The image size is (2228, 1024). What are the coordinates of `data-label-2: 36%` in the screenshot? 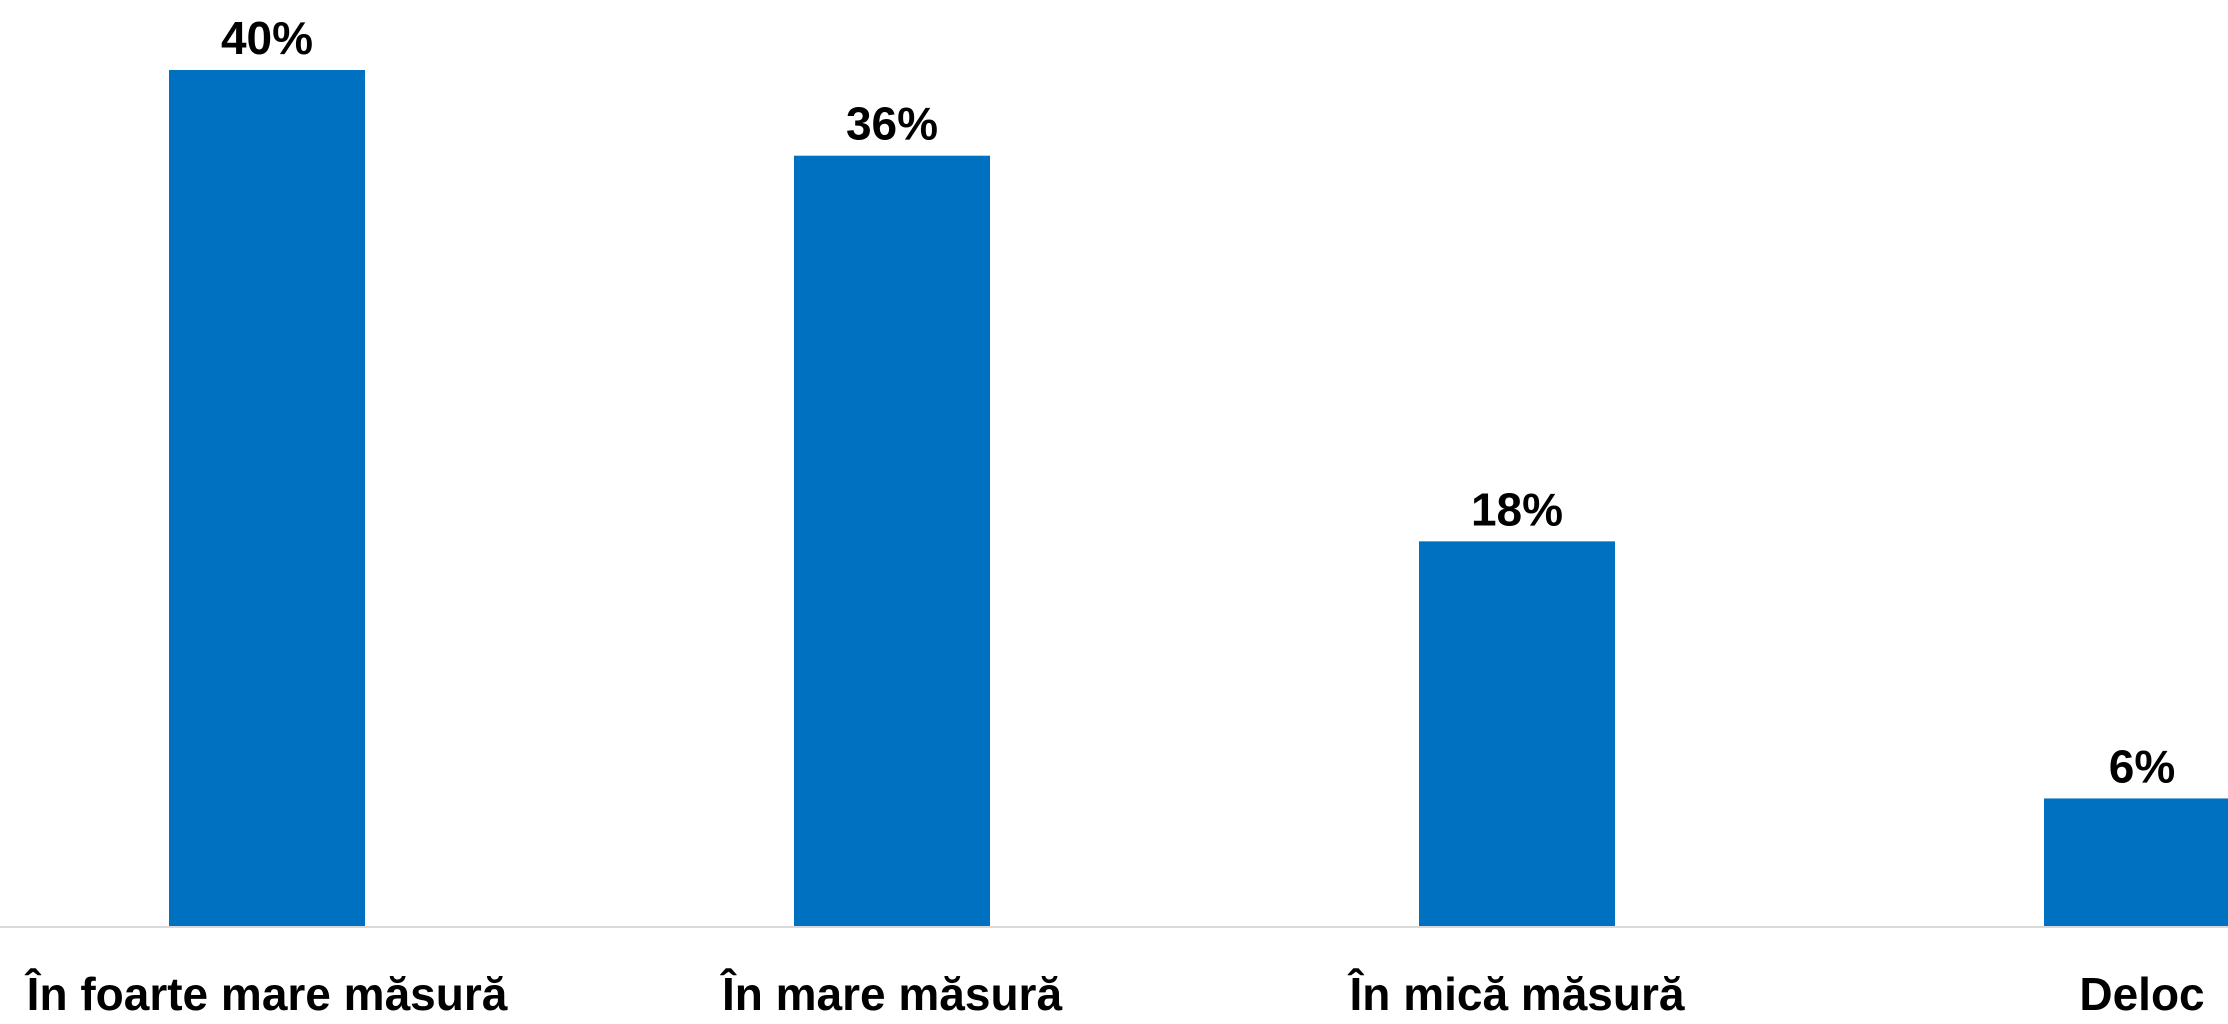 It's located at (892, 124).